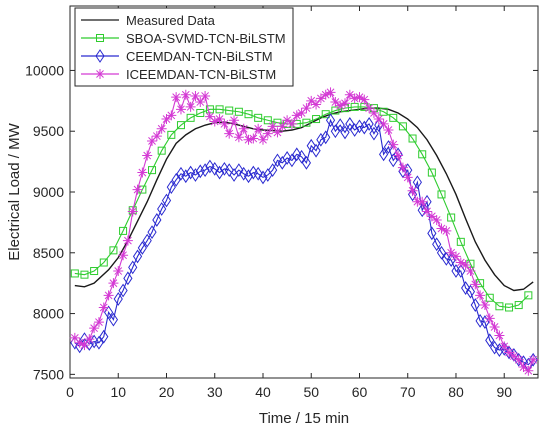  I want to click on x-tick-label: 40, so click(263, 392).